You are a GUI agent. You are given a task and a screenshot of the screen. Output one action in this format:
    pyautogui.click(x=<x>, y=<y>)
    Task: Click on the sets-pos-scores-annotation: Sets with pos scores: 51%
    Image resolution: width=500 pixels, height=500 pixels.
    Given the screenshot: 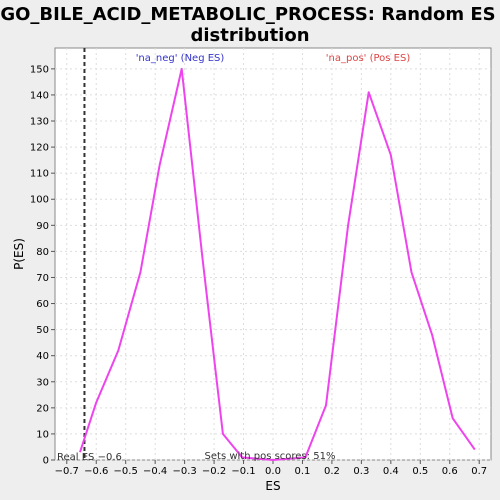 What is the action you would take?
    pyautogui.click(x=270, y=456)
    